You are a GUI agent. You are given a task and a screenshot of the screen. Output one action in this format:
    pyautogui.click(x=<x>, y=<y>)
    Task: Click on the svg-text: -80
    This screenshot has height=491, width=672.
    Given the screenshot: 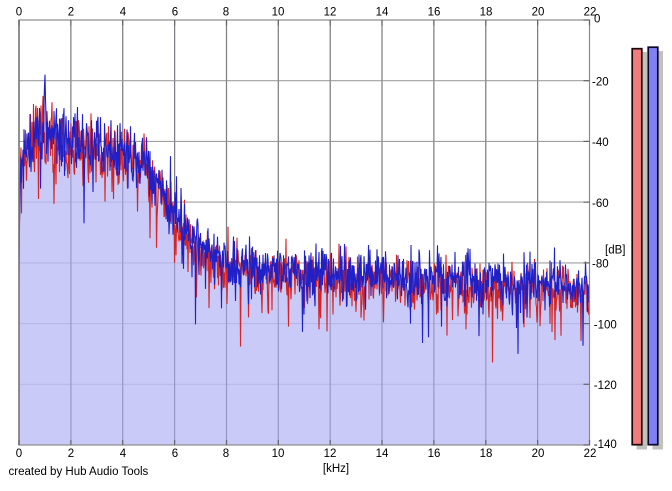 What is the action you would take?
    pyautogui.click(x=600, y=265)
    